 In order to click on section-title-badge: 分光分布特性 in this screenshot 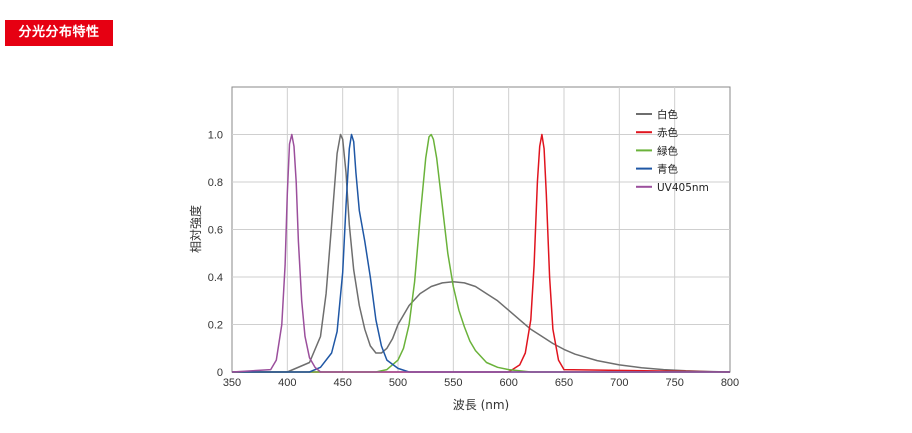, I will do `click(59, 33)`.